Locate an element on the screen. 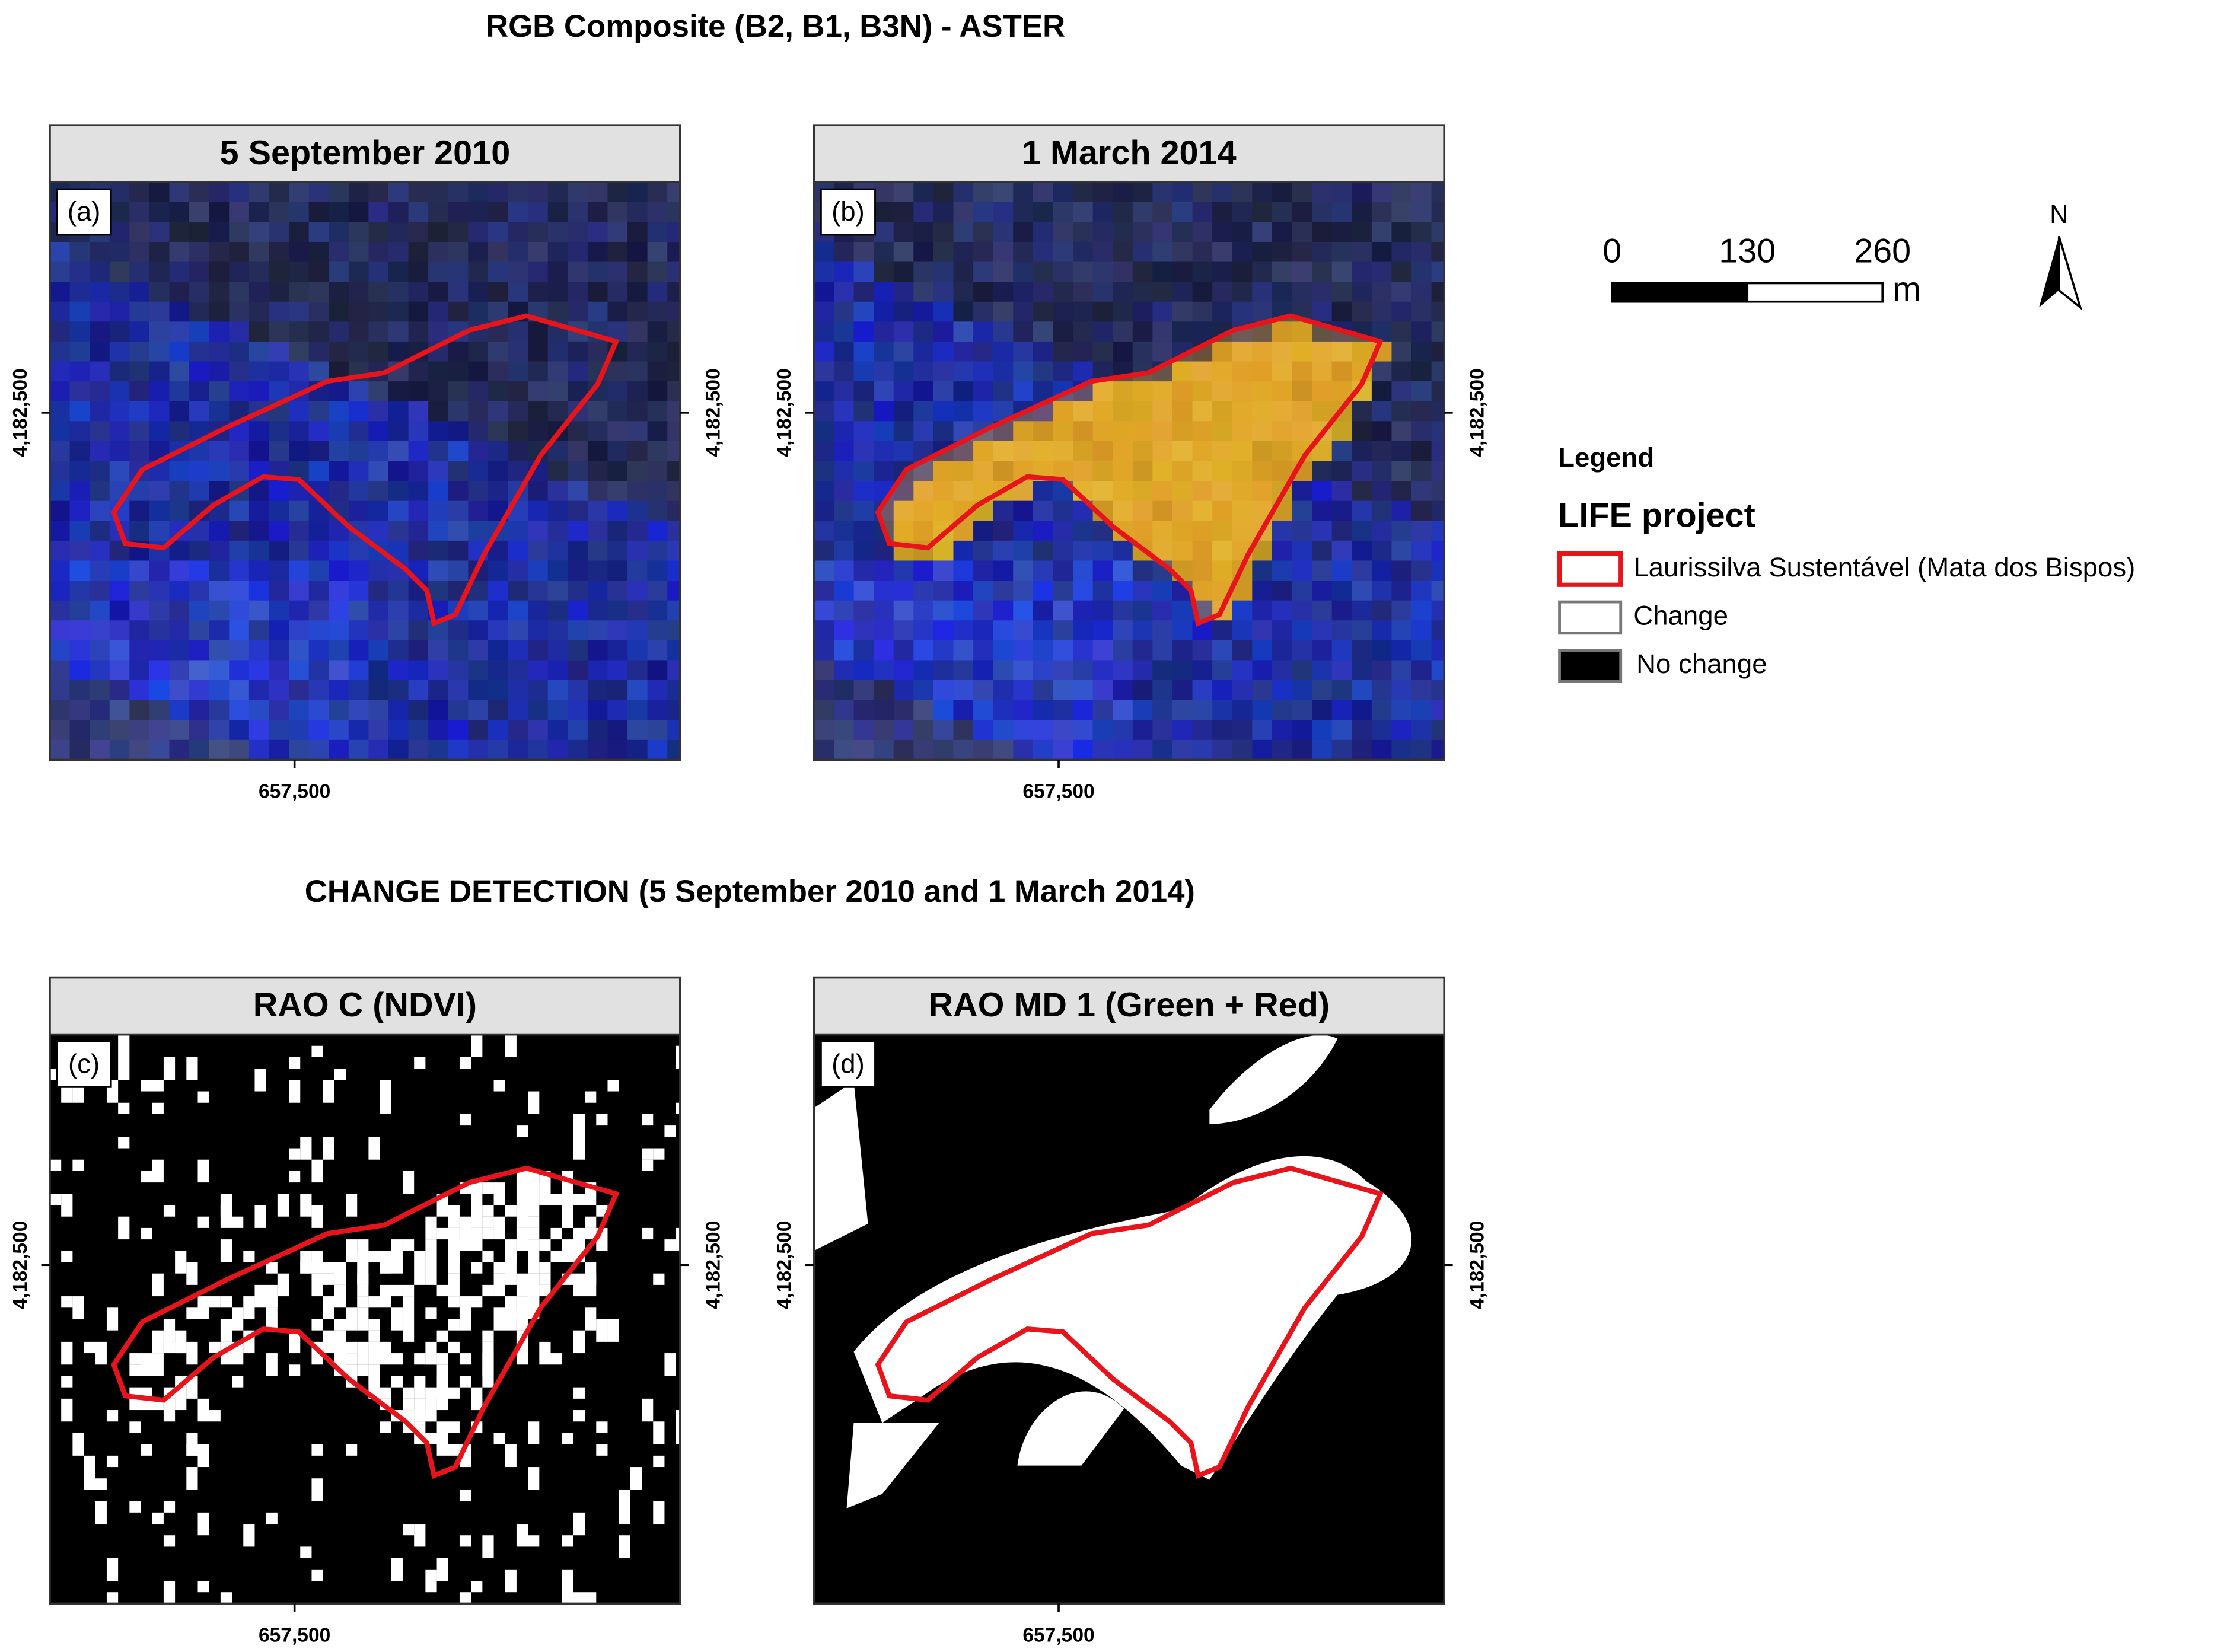 Image resolution: width=2224 pixels, height=1652 pixels. panel-tag: (c) is located at coordinates (84, 1063).